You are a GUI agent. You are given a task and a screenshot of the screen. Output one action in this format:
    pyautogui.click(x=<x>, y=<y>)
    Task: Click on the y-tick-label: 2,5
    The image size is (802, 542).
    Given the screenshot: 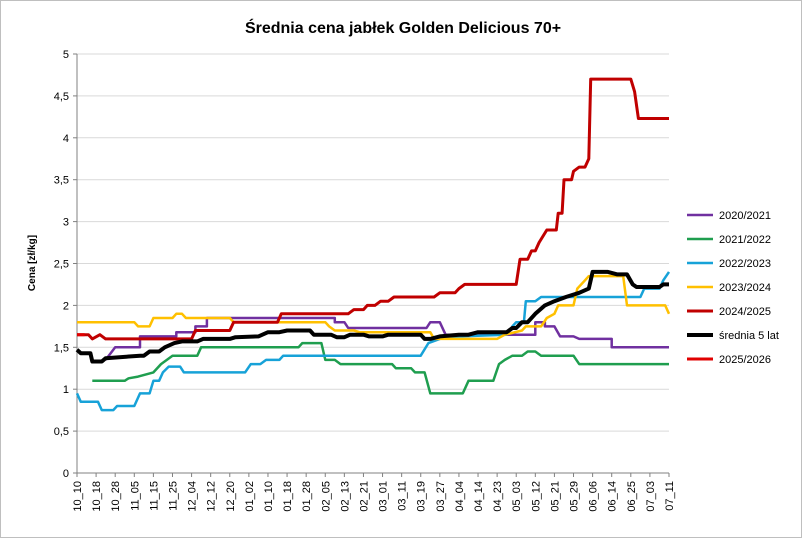 What is the action you would take?
    pyautogui.click(x=61, y=265)
    